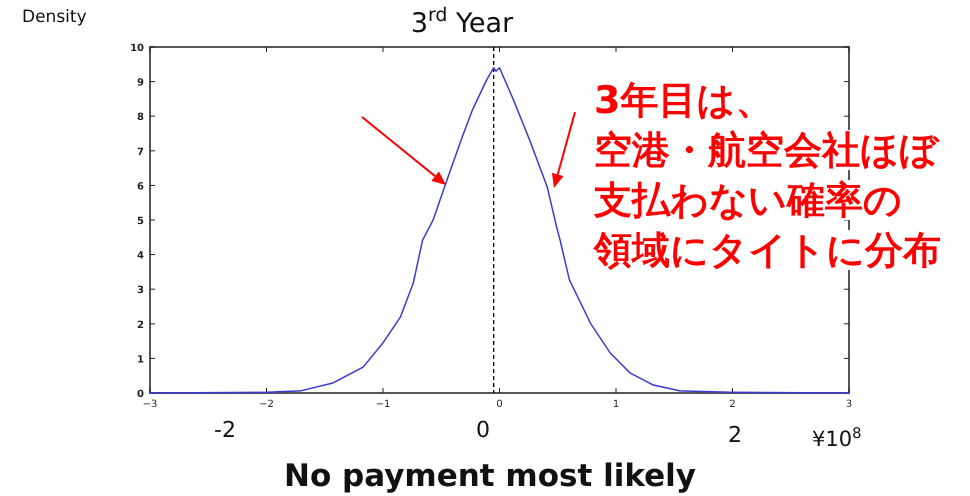 This screenshot has height=496, width=970. I want to click on y-tick-label: 0, so click(140, 394).